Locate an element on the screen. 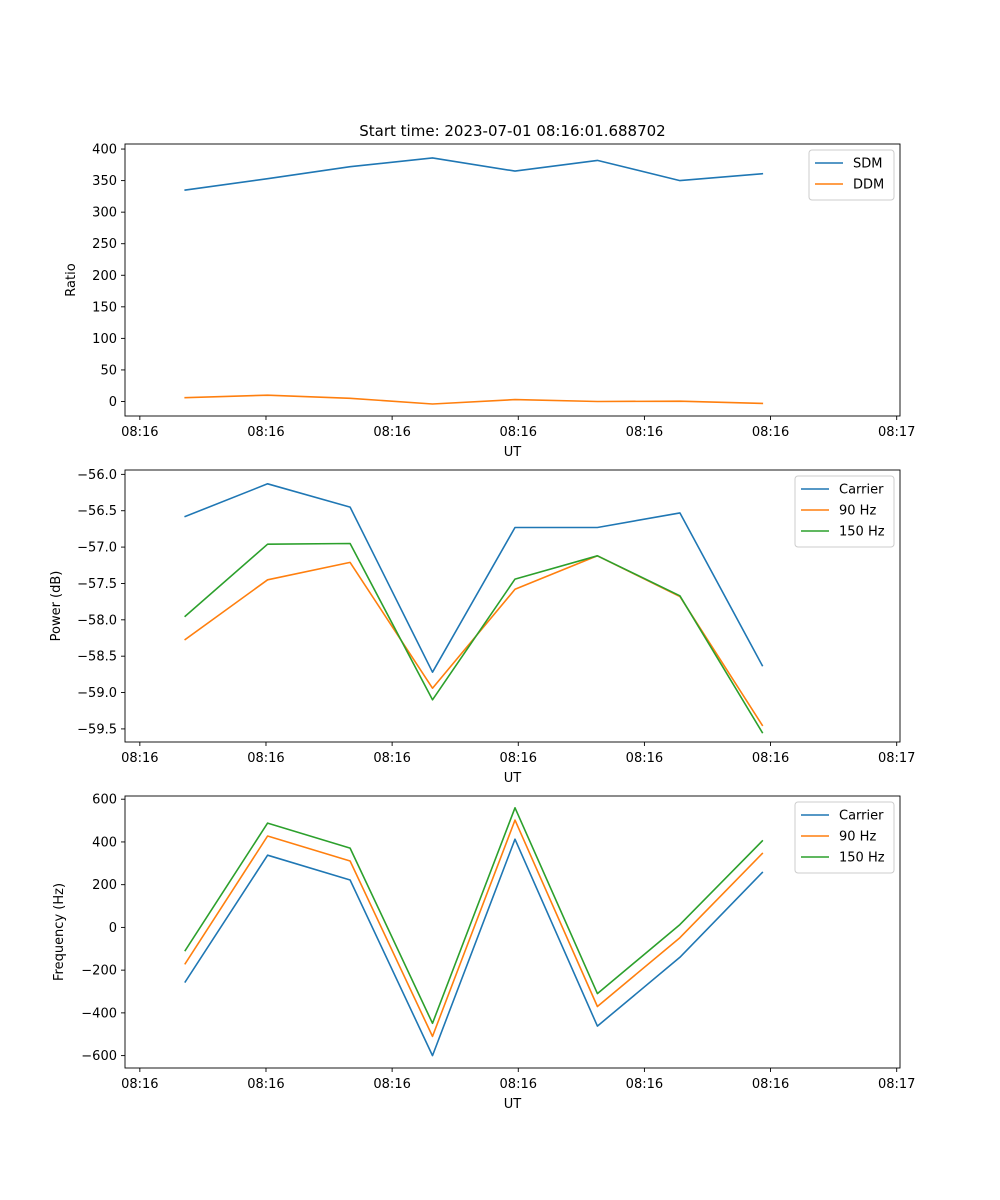 This screenshot has width=1000, height=1200. y-tick-label: −200 is located at coordinates (99, 971).